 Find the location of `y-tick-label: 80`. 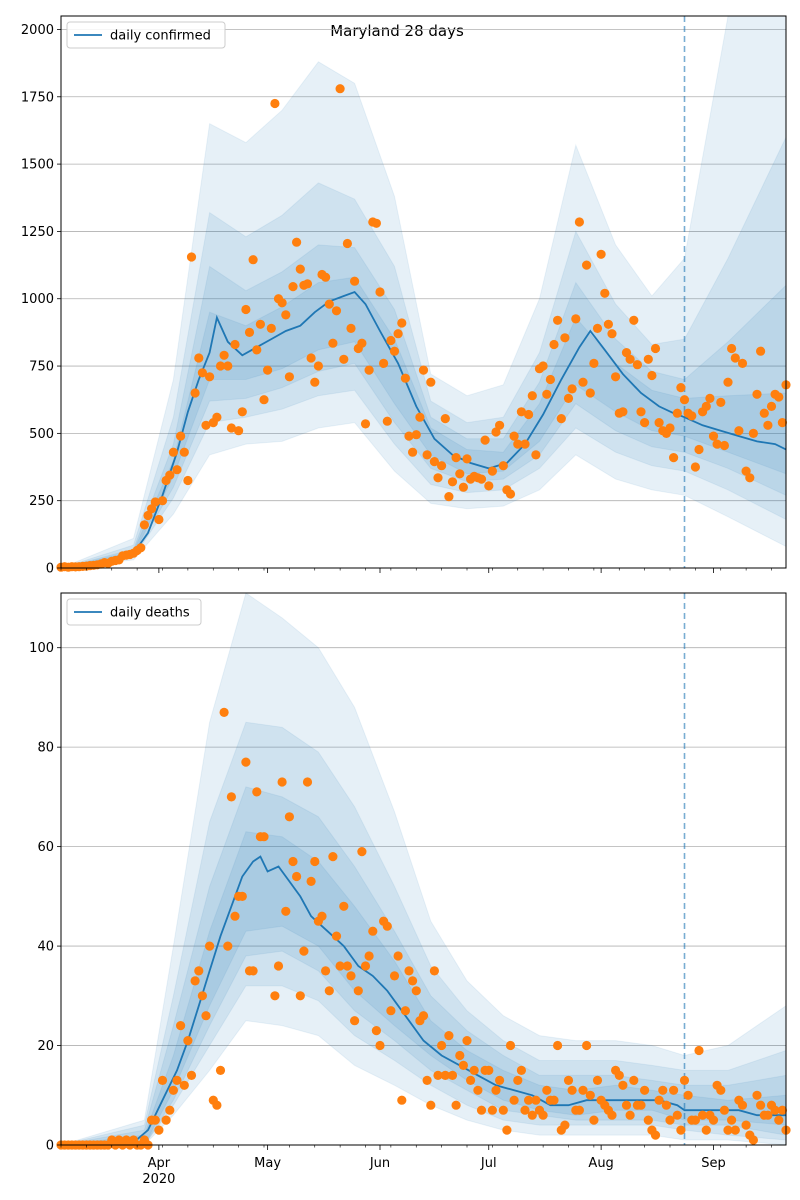

y-tick-label: 80 is located at coordinates (45, 748).